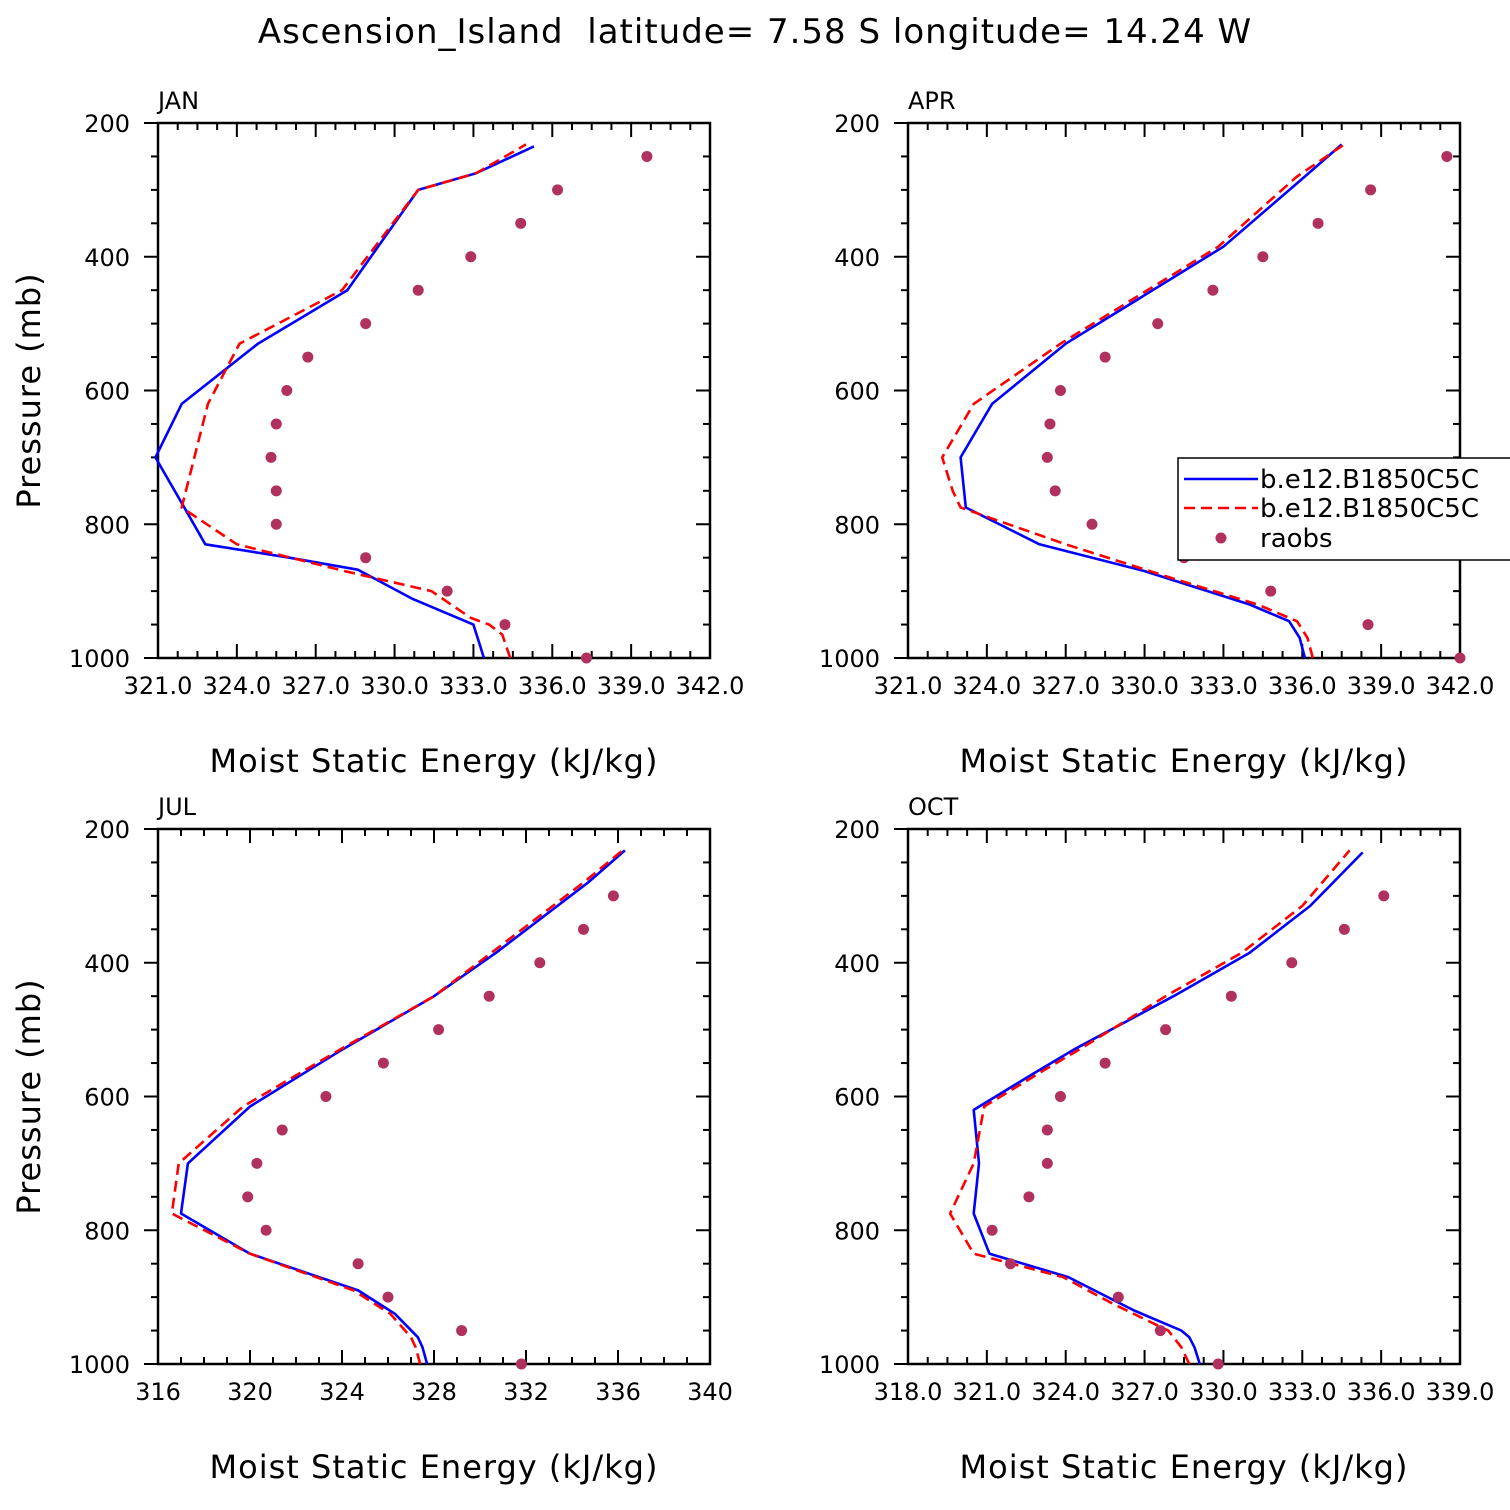 This screenshot has width=1510, height=1510. What do you see at coordinates (177, 101) in the screenshot?
I see `panel-label: JAN` at bounding box center [177, 101].